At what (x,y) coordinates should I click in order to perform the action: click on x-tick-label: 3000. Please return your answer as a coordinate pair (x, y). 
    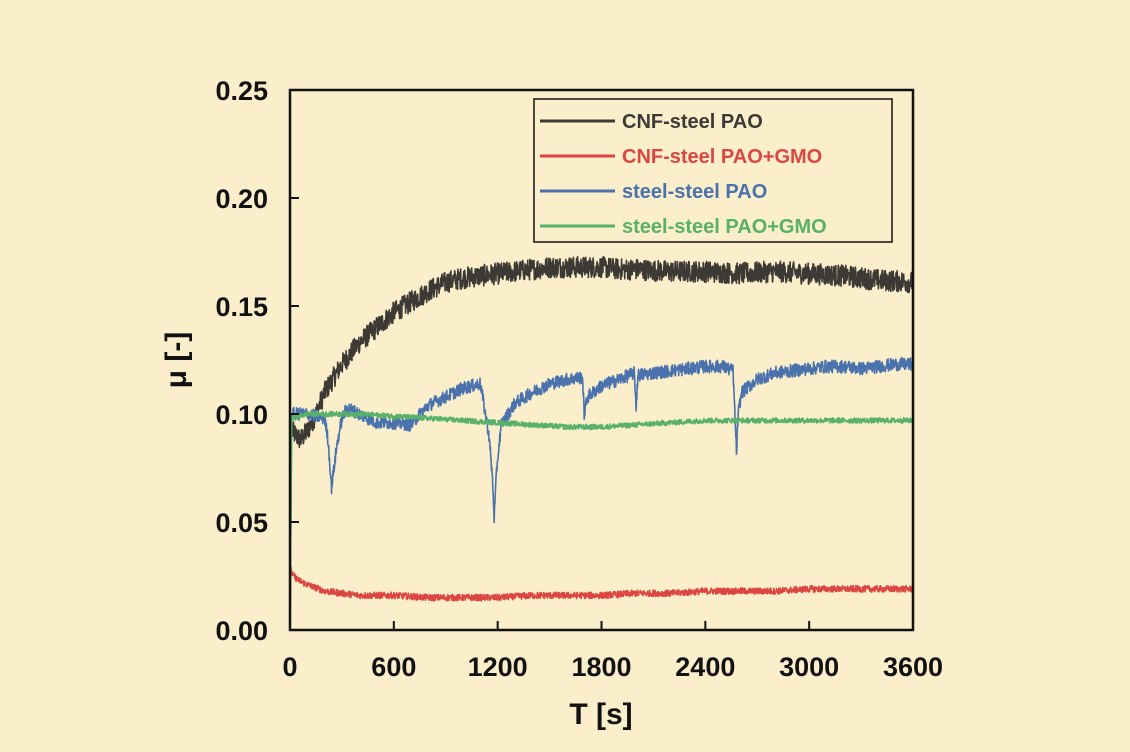
    Looking at the image, I should click on (809, 667).